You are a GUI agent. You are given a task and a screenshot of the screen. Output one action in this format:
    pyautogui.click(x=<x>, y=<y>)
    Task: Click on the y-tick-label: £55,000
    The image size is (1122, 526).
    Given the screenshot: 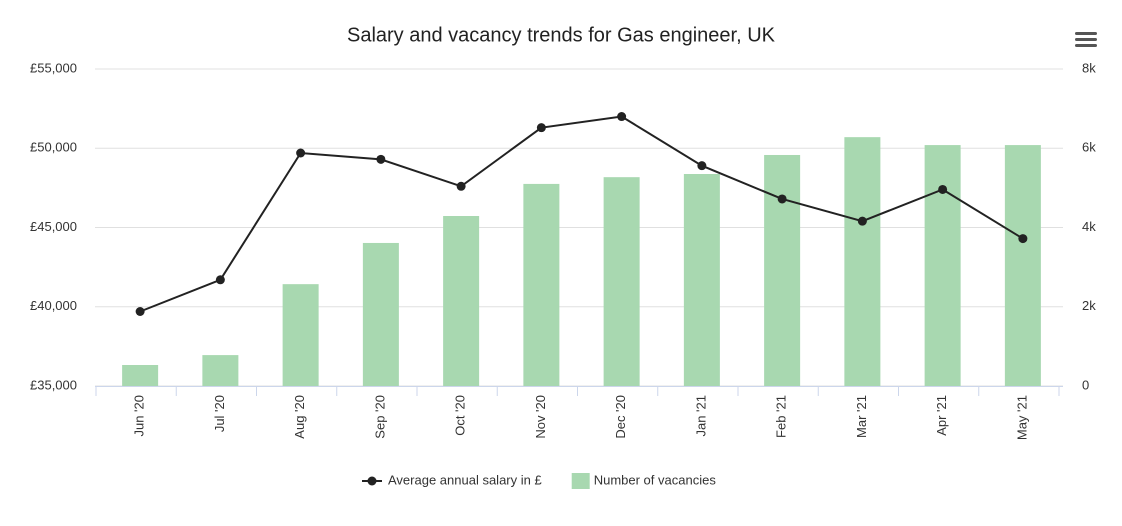 What is the action you would take?
    pyautogui.click(x=53, y=67)
    